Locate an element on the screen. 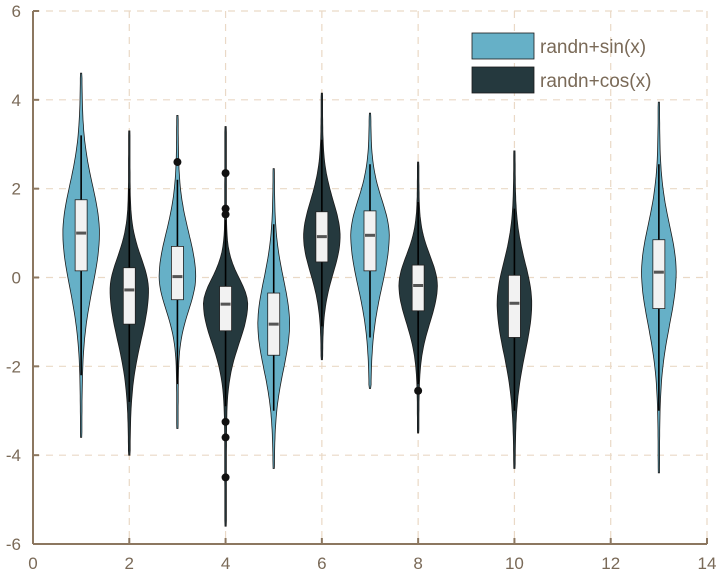 Image resolution: width=722 pixels, height=579 pixels. x-tick-label: 12 is located at coordinates (610, 563).